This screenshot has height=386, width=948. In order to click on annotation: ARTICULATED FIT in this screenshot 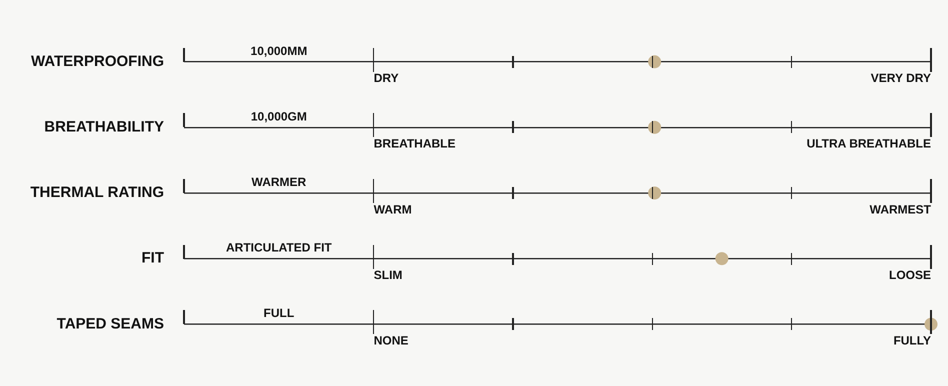, I will do `click(279, 247)`.